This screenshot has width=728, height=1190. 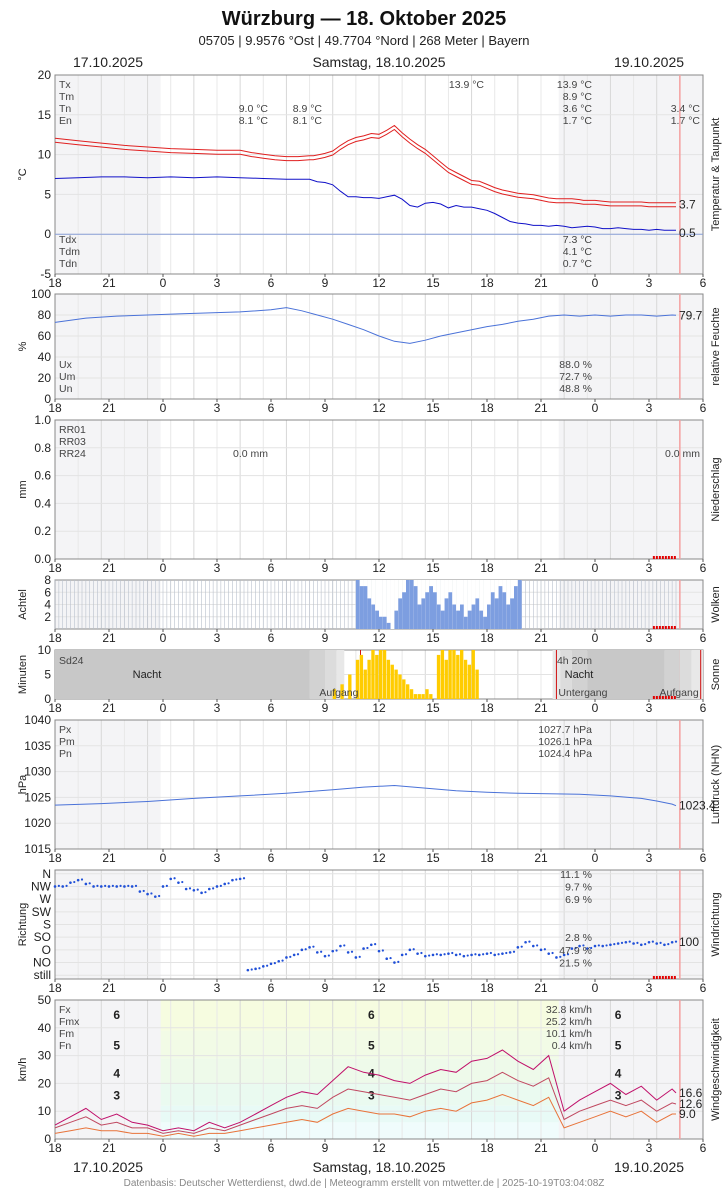 What do you see at coordinates (569, 1034) in the screenshot?
I see `stat-value: 10.1 km/h` at bounding box center [569, 1034].